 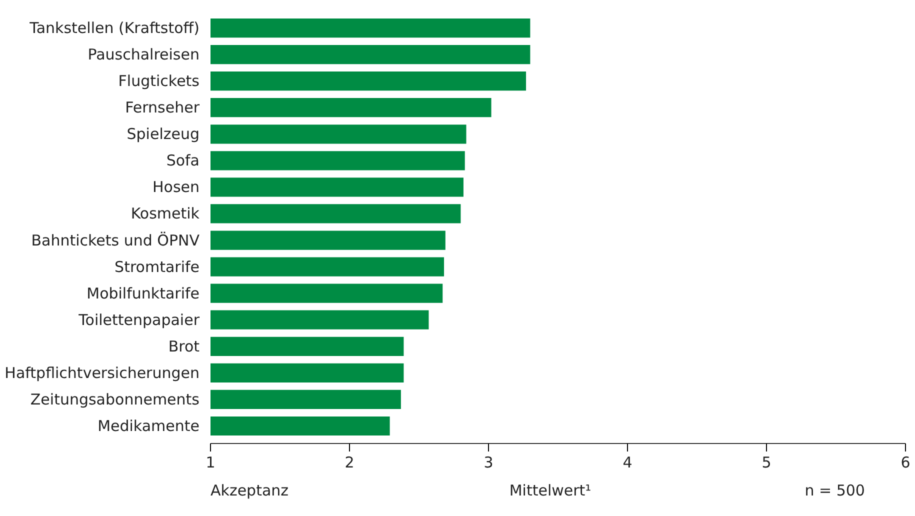 I want to click on x-axis-title: Mittelwert¹, so click(x=550, y=491).